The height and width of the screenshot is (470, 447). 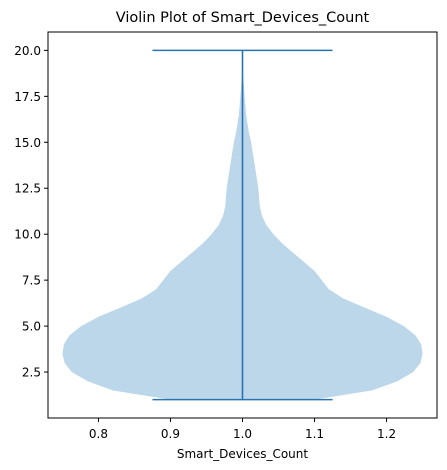 I want to click on x-tick-label: 0.9, so click(x=170, y=434).